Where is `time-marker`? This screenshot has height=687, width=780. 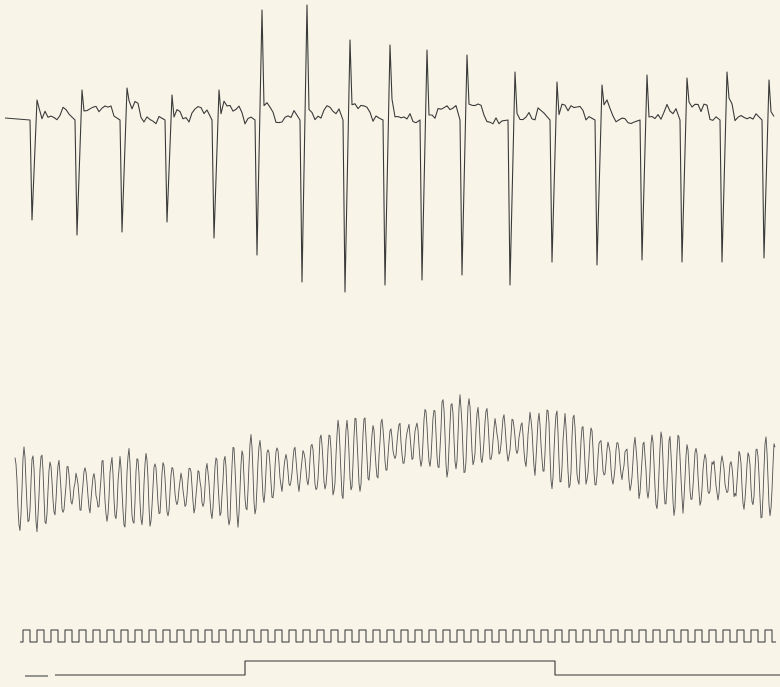 time-marker is located at coordinates (398, 636).